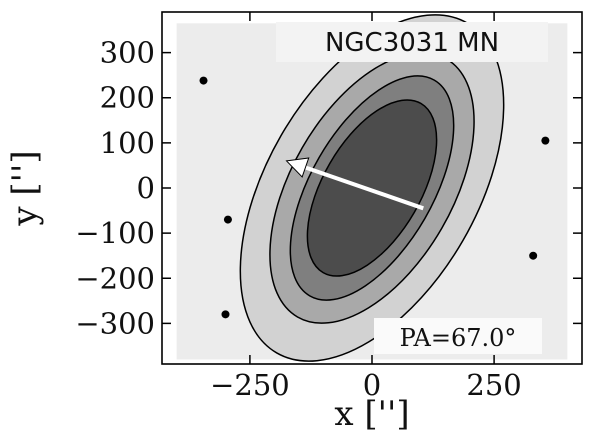 This screenshot has height=433, width=598. I want to click on x-tick-label: 0, so click(372, 385).